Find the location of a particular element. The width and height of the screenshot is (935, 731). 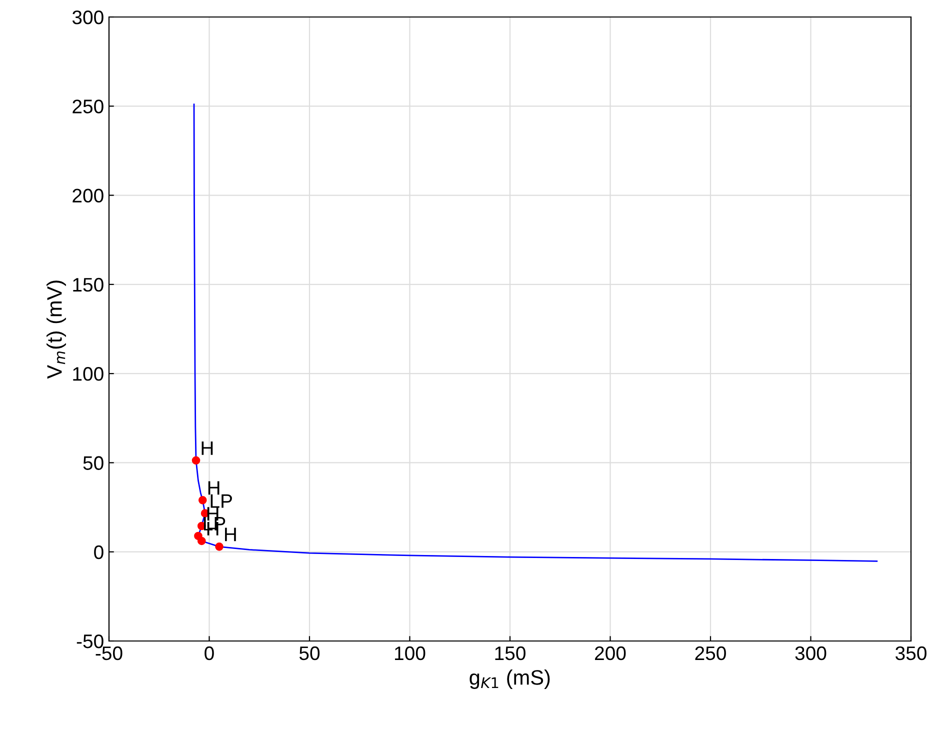

y-tick-label: 50 is located at coordinates (93, 463).